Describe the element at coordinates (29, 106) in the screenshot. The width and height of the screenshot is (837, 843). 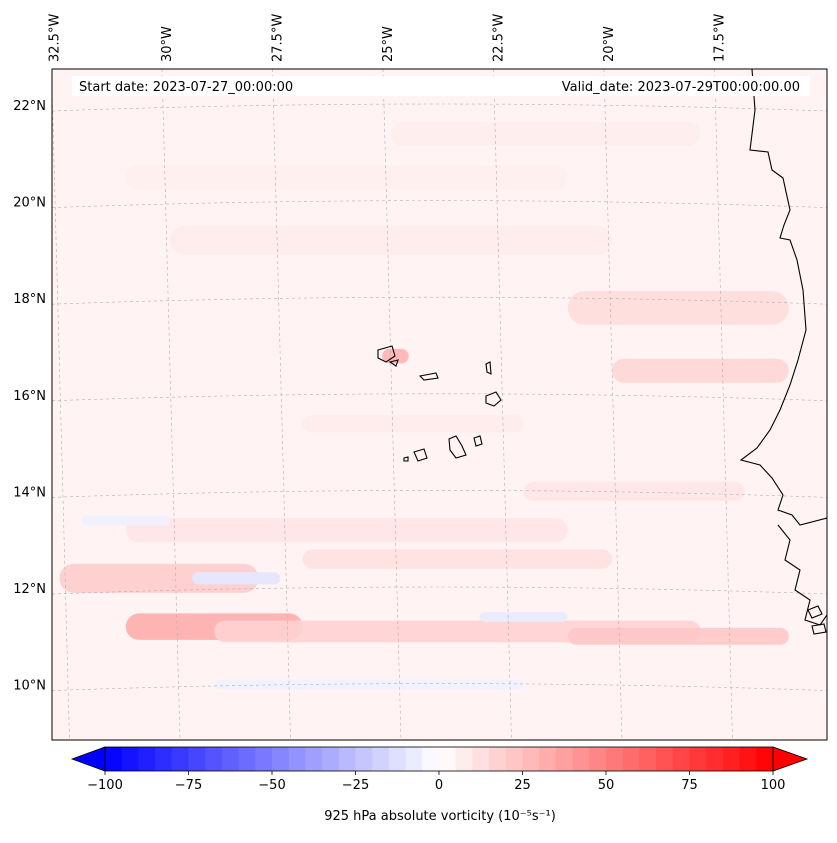
I see `latitude-label: 22°N` at that location.